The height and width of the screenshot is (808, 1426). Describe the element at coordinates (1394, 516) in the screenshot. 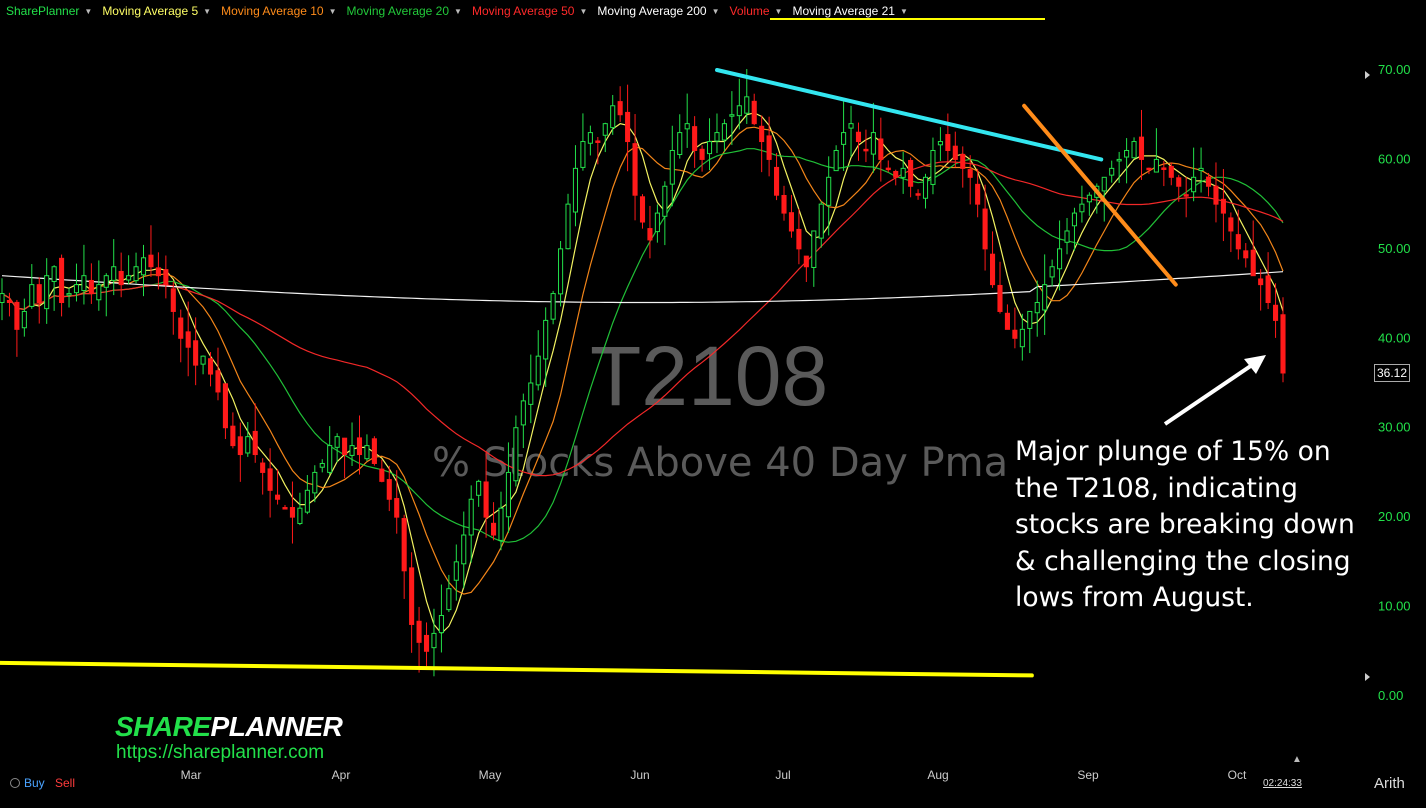

I see `y-tick-label: 20.00` at that location.